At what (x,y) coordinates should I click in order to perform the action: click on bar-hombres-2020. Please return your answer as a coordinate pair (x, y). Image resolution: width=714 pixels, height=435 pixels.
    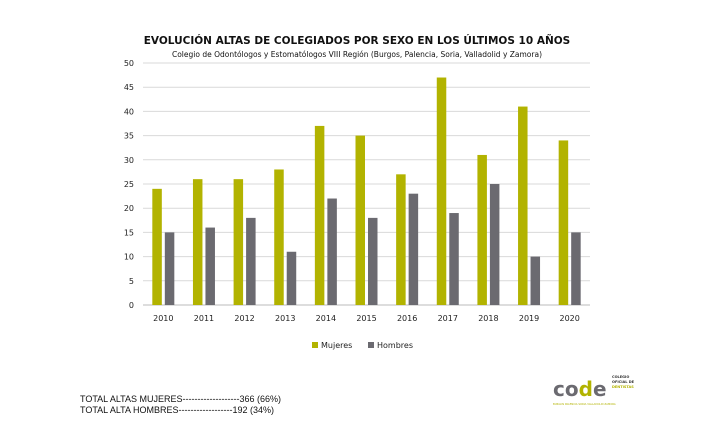
    Looking at the image, I should click on (576, 268).